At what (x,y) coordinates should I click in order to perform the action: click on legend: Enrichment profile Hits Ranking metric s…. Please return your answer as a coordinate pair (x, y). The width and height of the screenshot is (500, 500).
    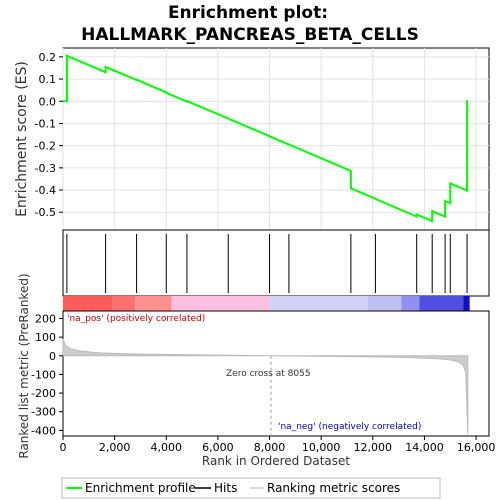
    Looking at the image, I should click on (251, 488).